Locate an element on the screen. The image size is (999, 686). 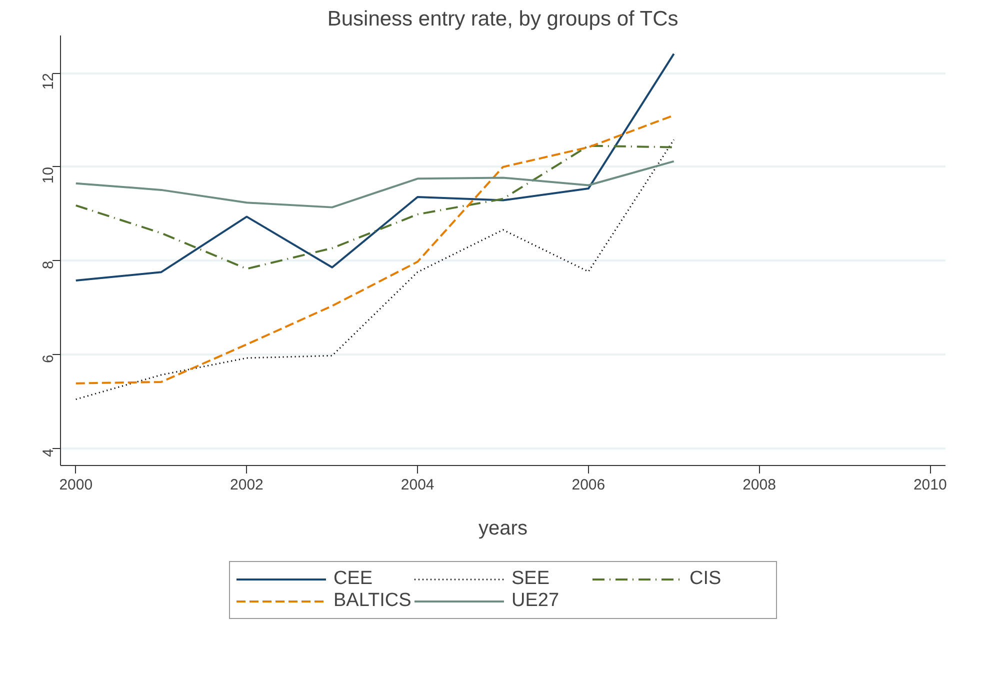
legend-label: CEE is located at coordinates (354, 579).